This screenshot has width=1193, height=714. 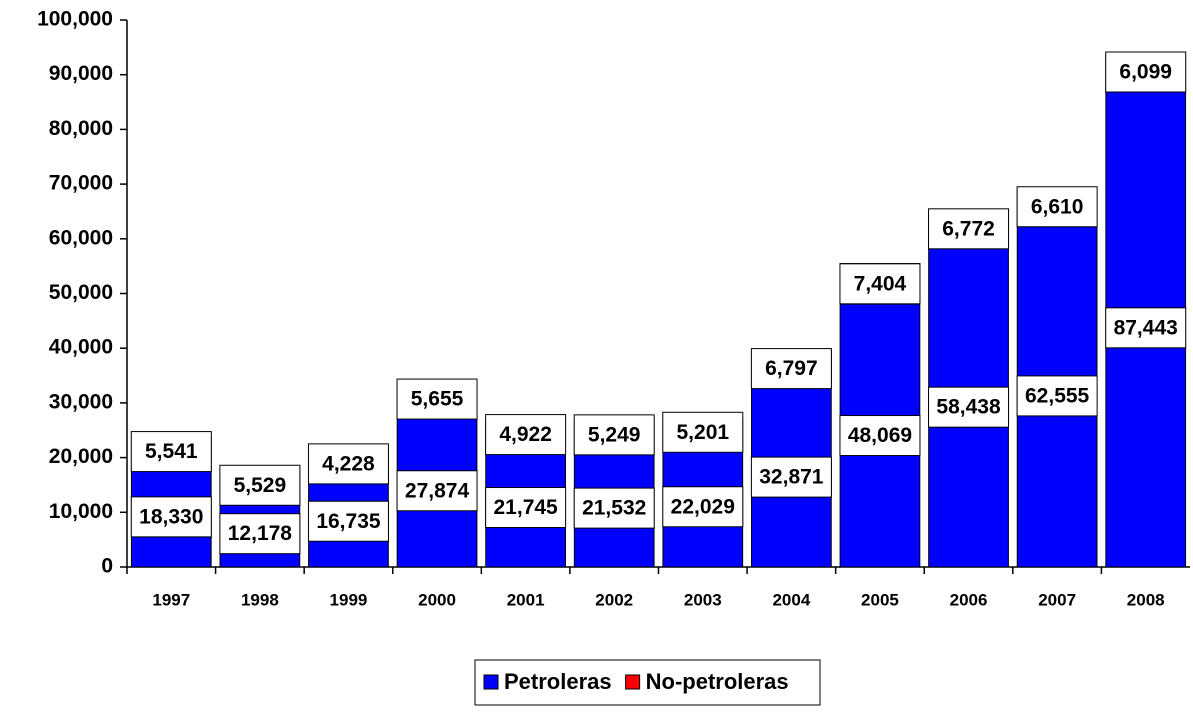 I want to click on value-label: 7,404, so click(x=880, y=283).